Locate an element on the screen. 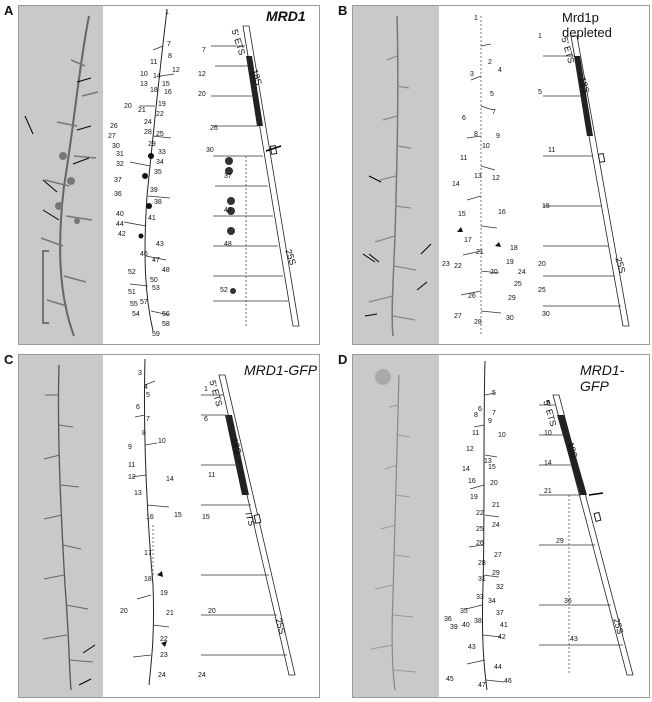  trace-num-a-24: 31 is located at coordinates (120, 154).